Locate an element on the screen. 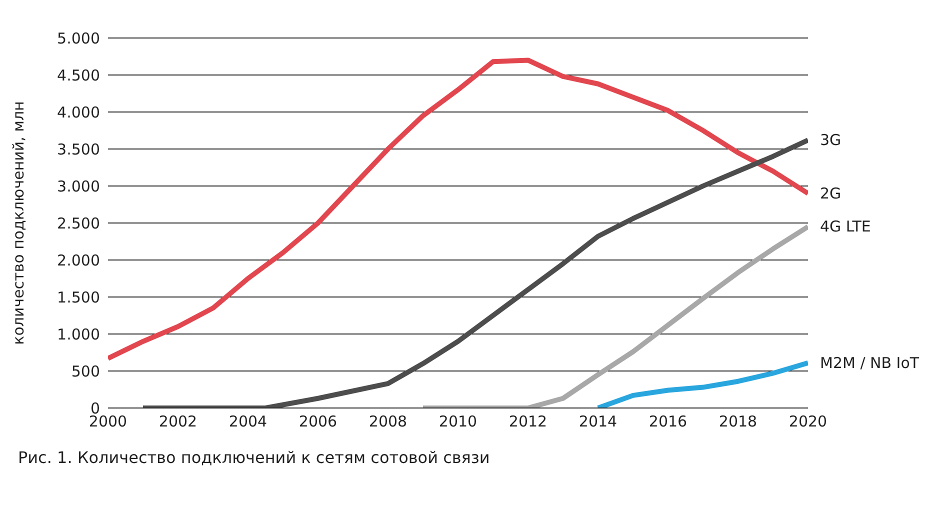  x-tick-label: 2016 is located at coordinates (668, 421).